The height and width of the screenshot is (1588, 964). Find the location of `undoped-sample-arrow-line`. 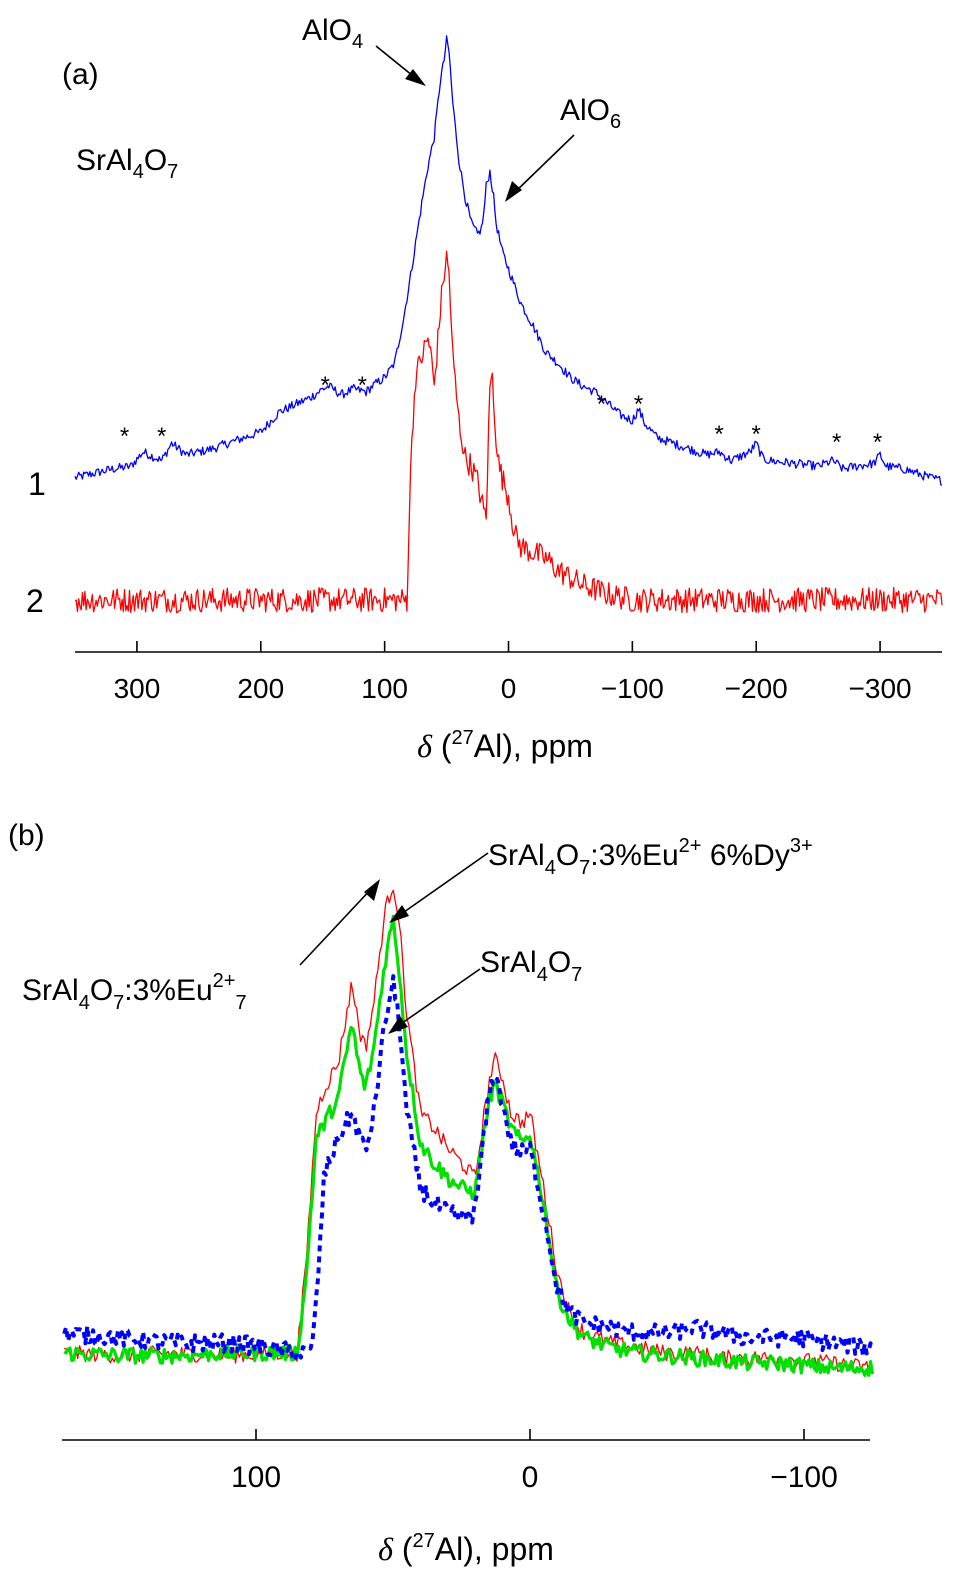

undoped-sample-arrow-line is located at coordinates (437, 998).